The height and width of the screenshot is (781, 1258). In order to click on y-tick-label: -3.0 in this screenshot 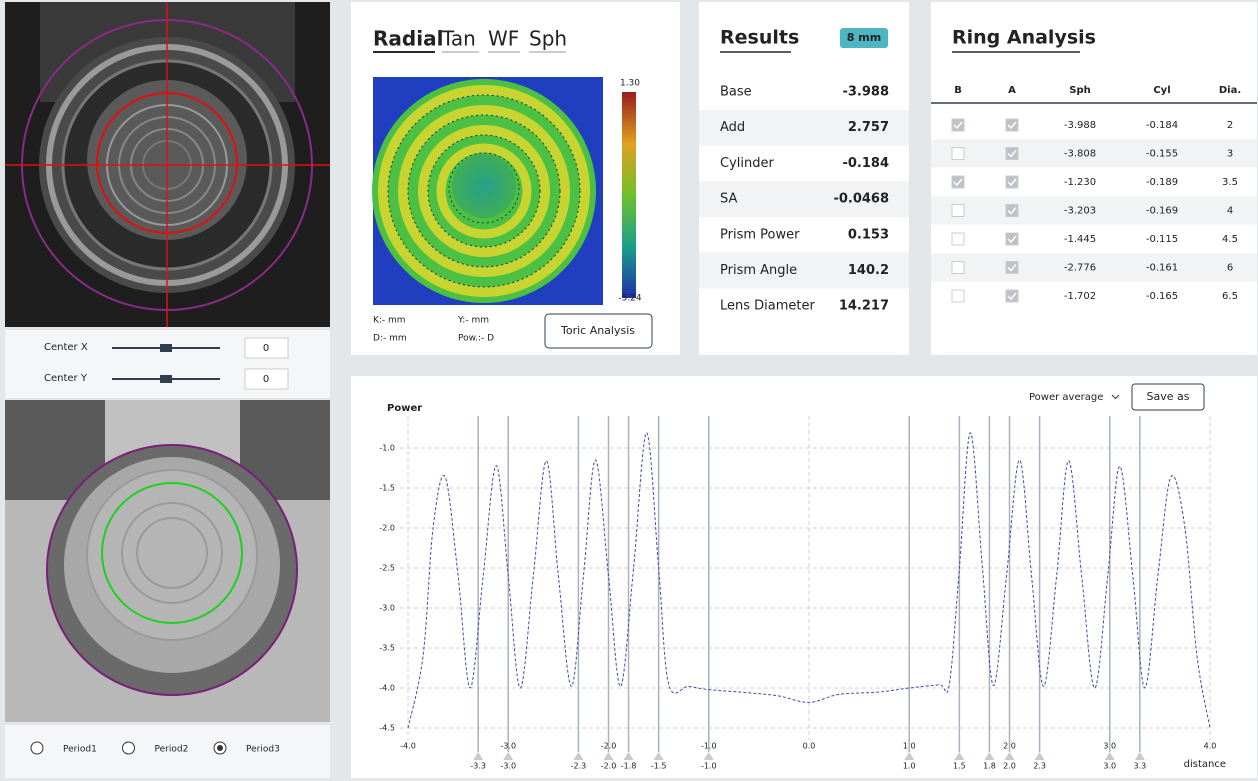, I will do `click(387, 608)`.